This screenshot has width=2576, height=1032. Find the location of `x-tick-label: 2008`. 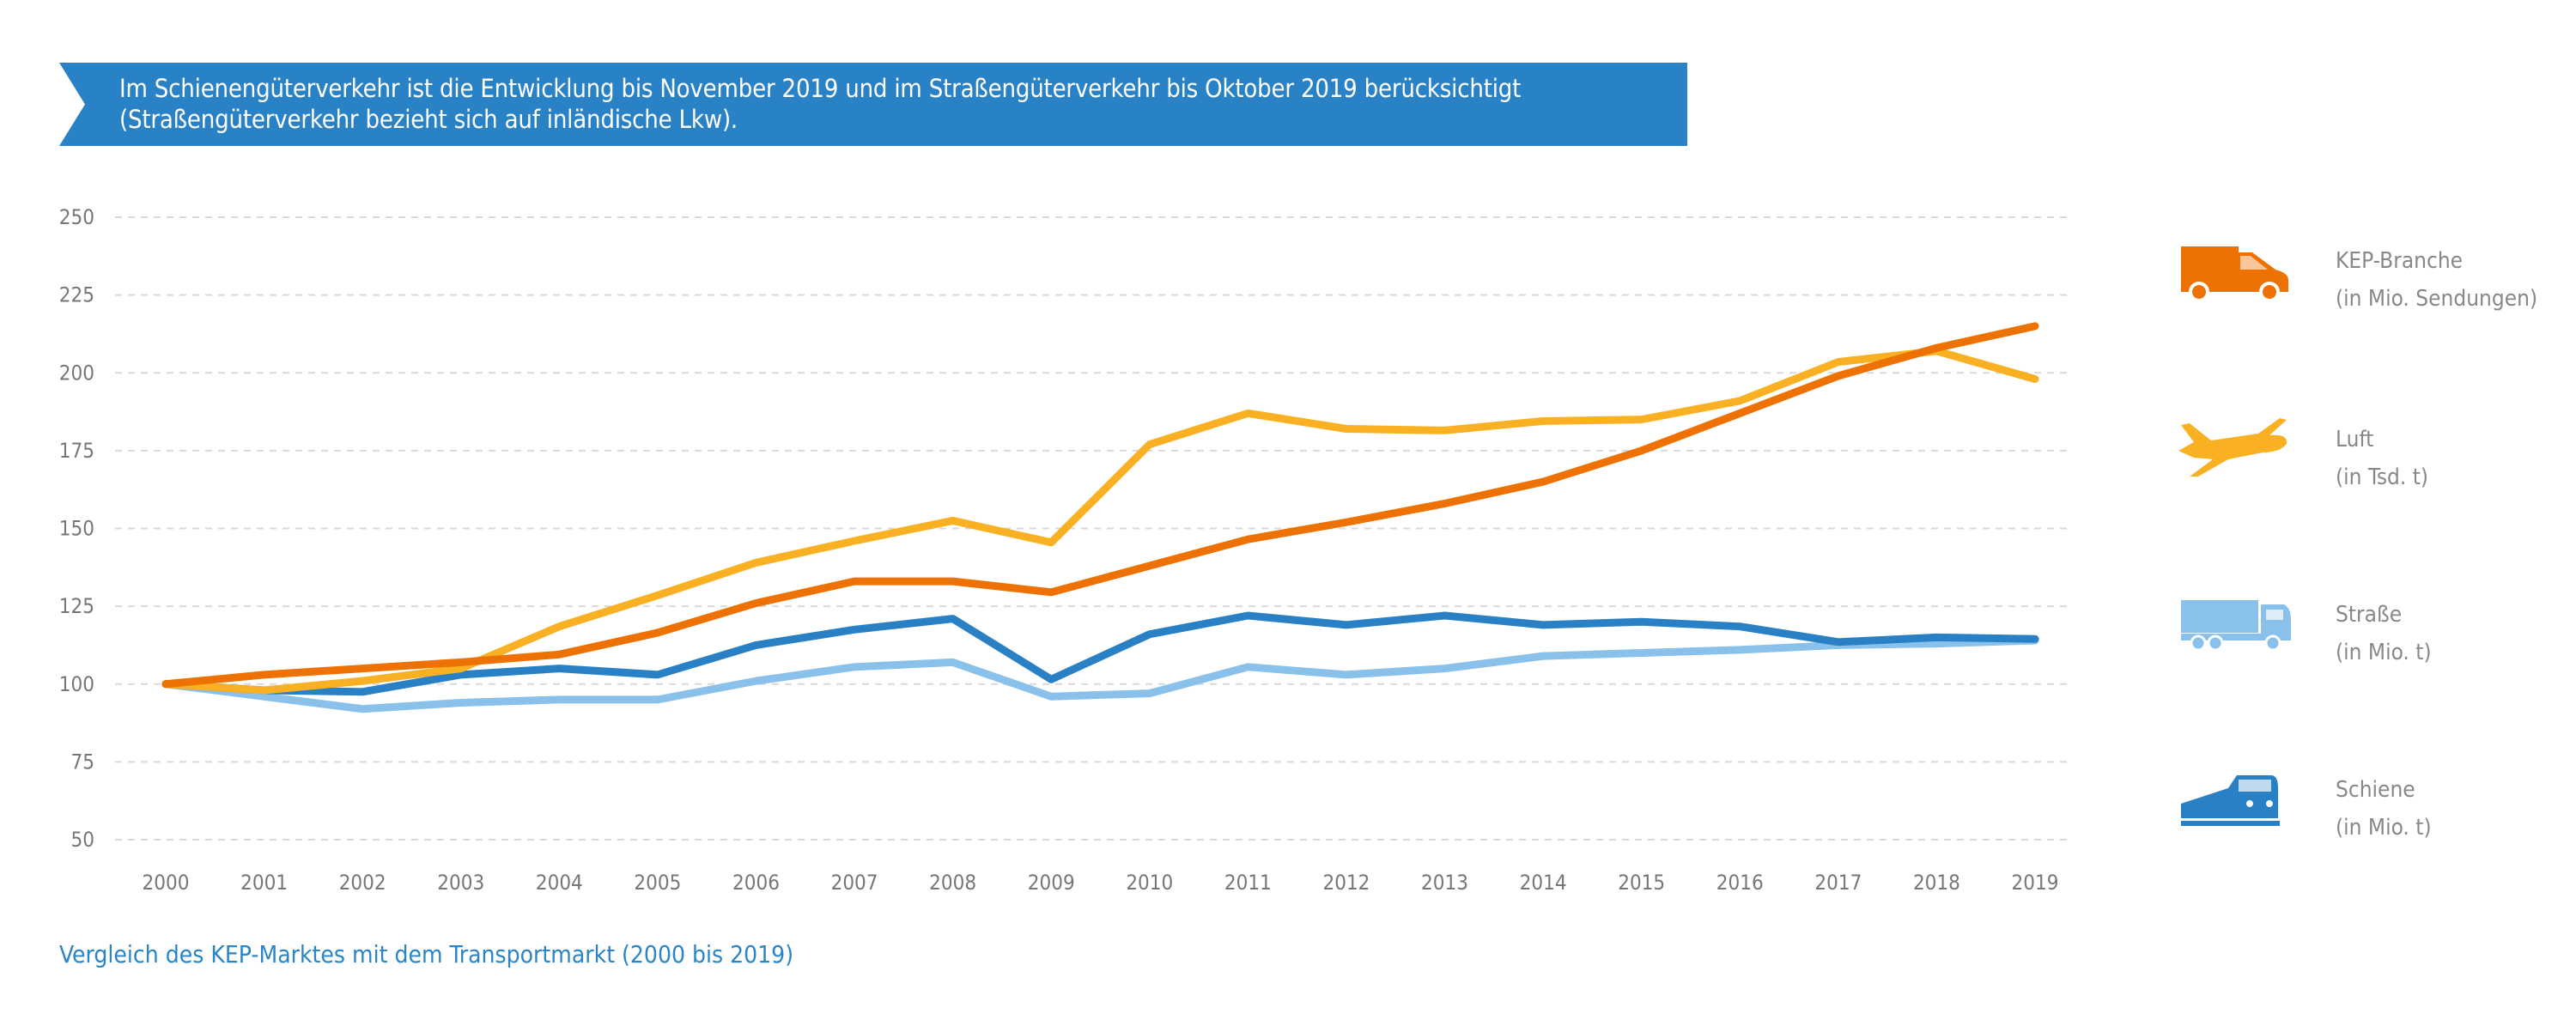

x-tick-label: 2008 is located at coordinates (952, 883).